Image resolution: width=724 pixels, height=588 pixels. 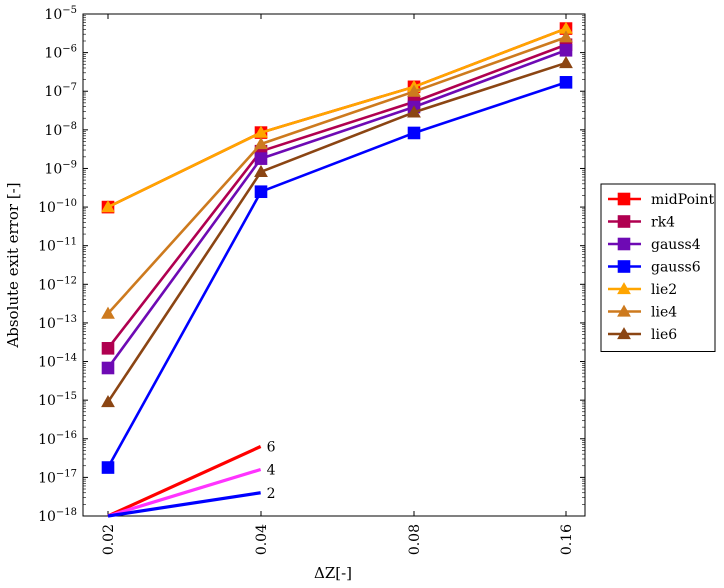 I want to click on y-tick-exponent: −17, so click(x=66, y=473).